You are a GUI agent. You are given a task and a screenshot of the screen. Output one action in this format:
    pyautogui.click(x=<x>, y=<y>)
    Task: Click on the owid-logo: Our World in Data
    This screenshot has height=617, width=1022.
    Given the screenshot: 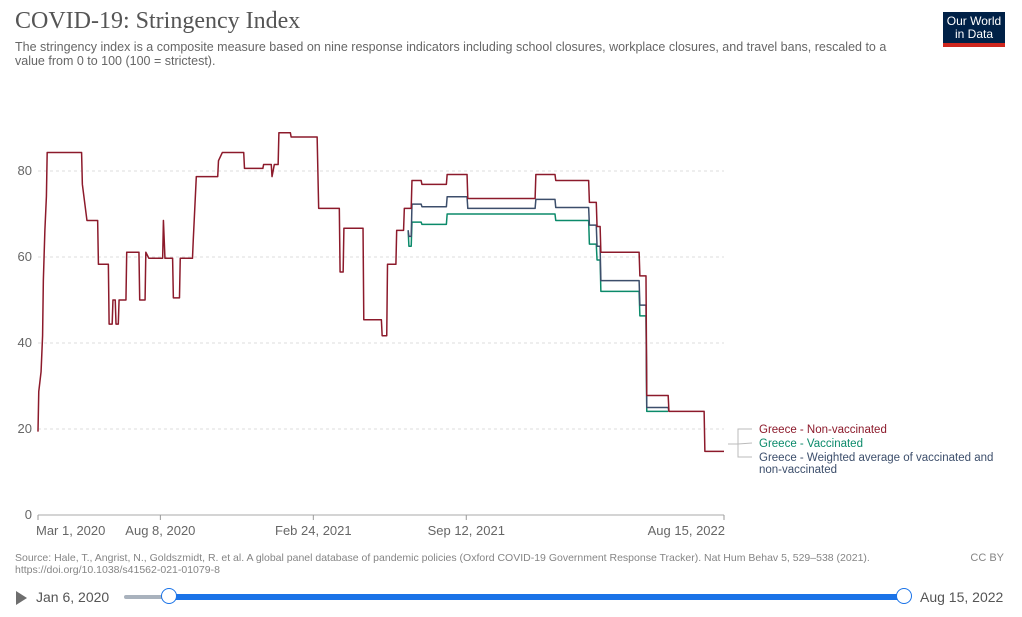 What is the action you would take?
    pyautogui.click(x=974, y=29)
    